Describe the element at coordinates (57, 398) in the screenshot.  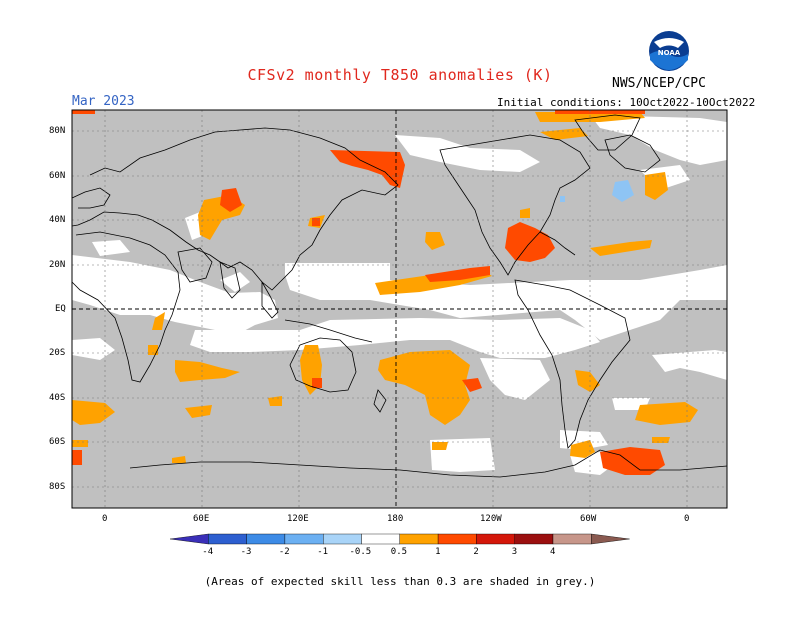
I see `lat-label: 40S` at that location.